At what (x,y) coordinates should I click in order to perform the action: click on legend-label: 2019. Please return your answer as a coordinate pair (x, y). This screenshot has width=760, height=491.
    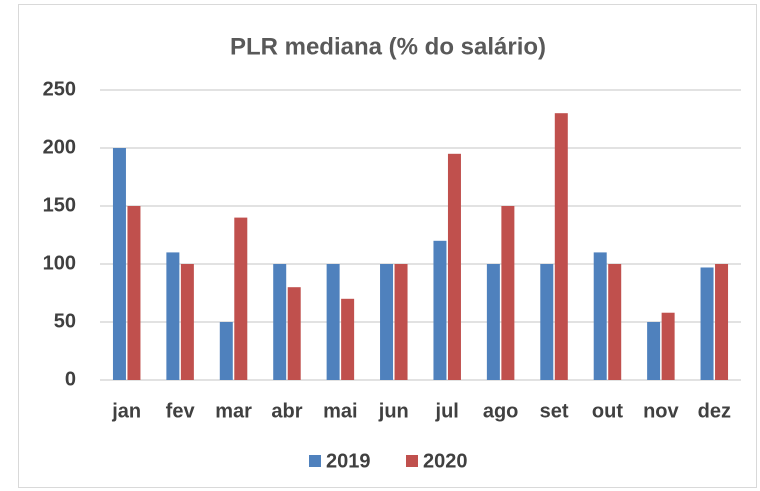
    Looking at the image, I should click on (348, 461).